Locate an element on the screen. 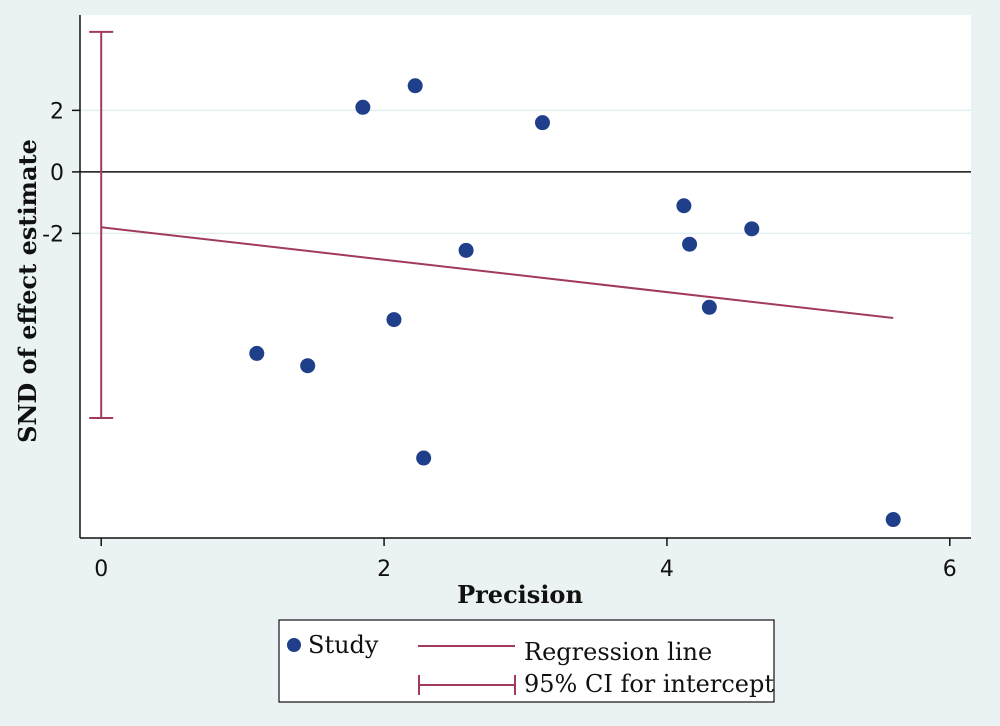 This screenshot has height=726, width=1000. x-tick-label-3: 6 is located at coordinates (950, 569).